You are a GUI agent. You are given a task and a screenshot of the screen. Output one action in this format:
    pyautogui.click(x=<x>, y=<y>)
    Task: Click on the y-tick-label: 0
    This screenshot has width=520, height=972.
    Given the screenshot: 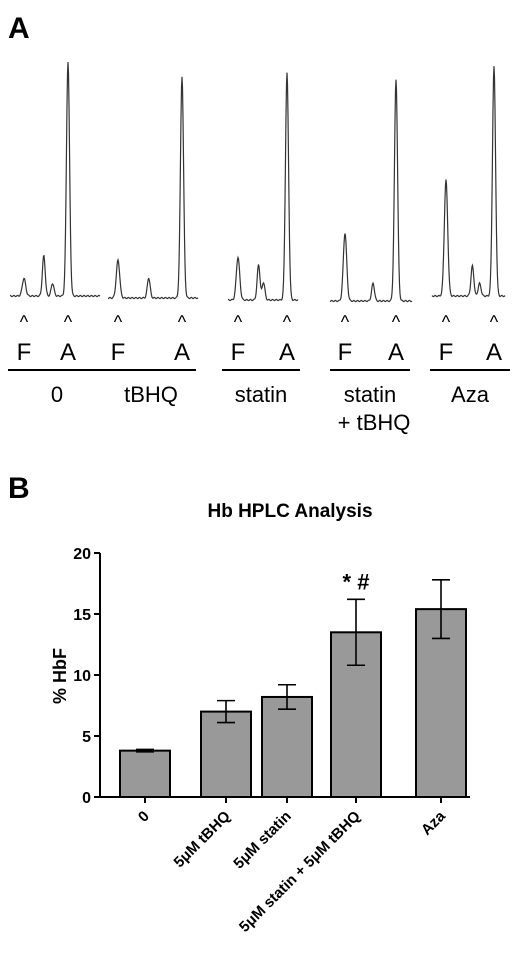 What is the action you would take?
    pyautogui.click(x=86, y=798)
    